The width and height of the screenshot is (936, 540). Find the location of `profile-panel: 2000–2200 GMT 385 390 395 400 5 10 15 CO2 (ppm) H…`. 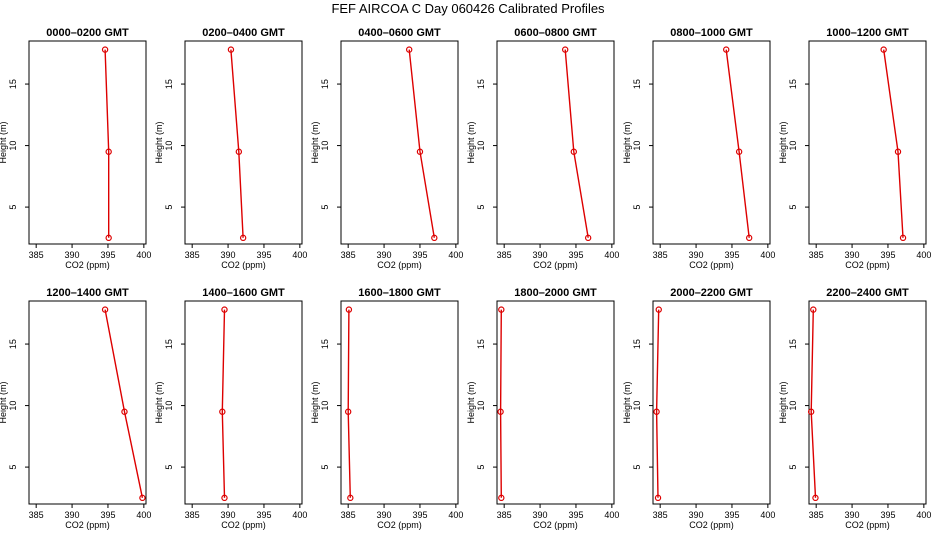

profile-panel: 2000–2200 GMT 385 390 395 400 5 10 15 CO2 (ppm) H… is located at coordinates (698, 408).